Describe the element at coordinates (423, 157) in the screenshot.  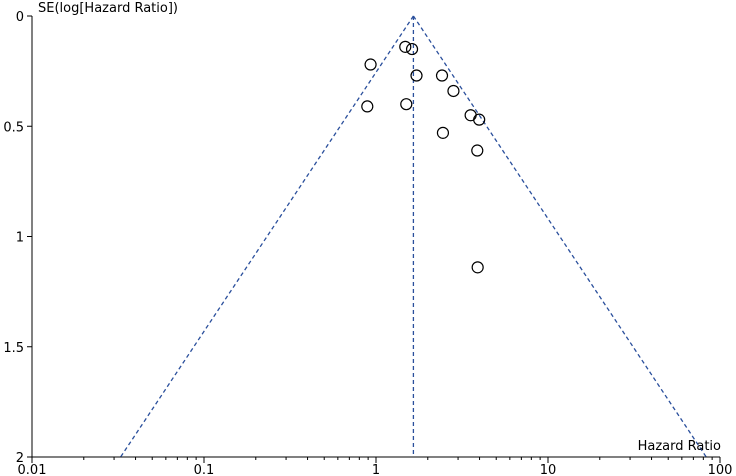
I see `data-points` at that location.